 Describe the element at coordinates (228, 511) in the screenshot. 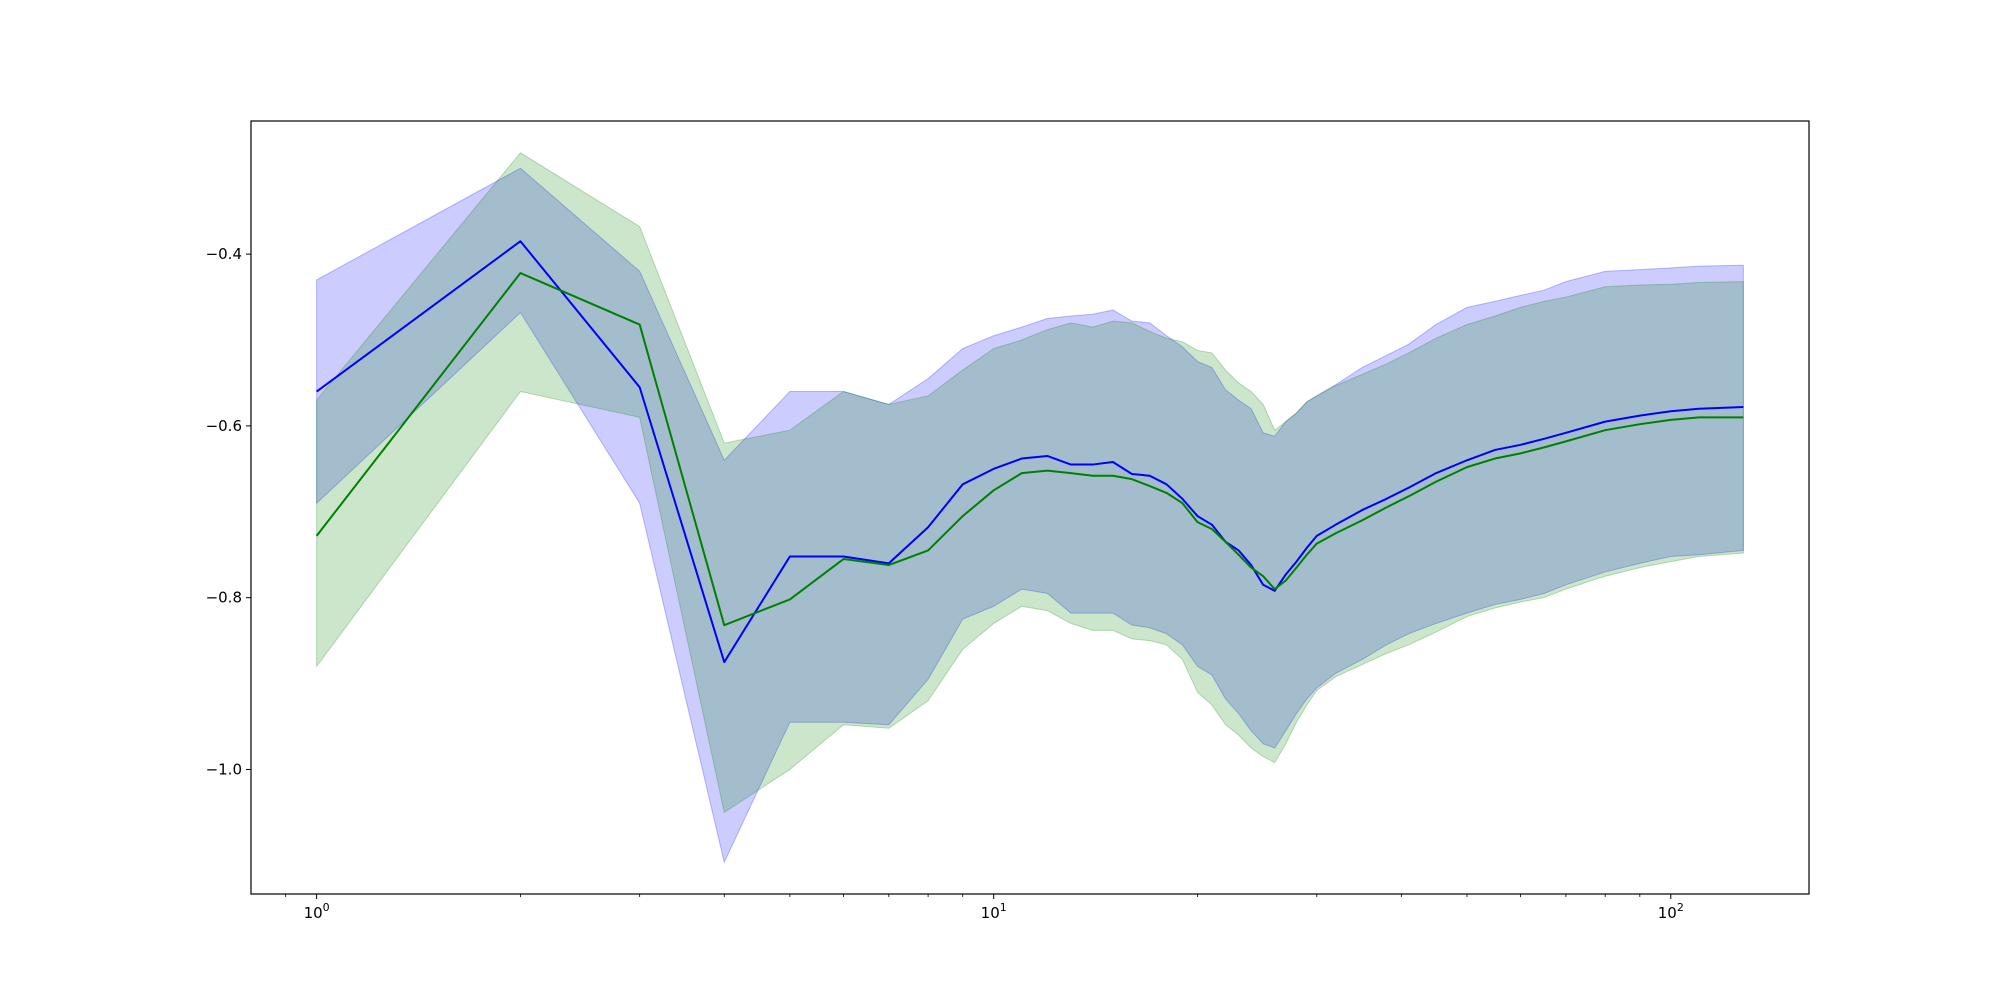

I see `y-axis: −0.4 −0.6 −0.8 −1.0` at that location.